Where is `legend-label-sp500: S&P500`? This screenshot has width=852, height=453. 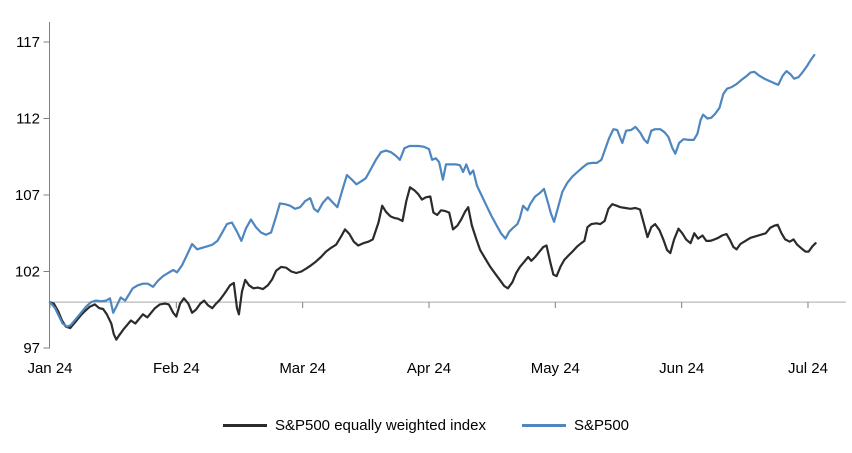
legend-label-sp500: S&P500 is located at coordinates (601, 425).